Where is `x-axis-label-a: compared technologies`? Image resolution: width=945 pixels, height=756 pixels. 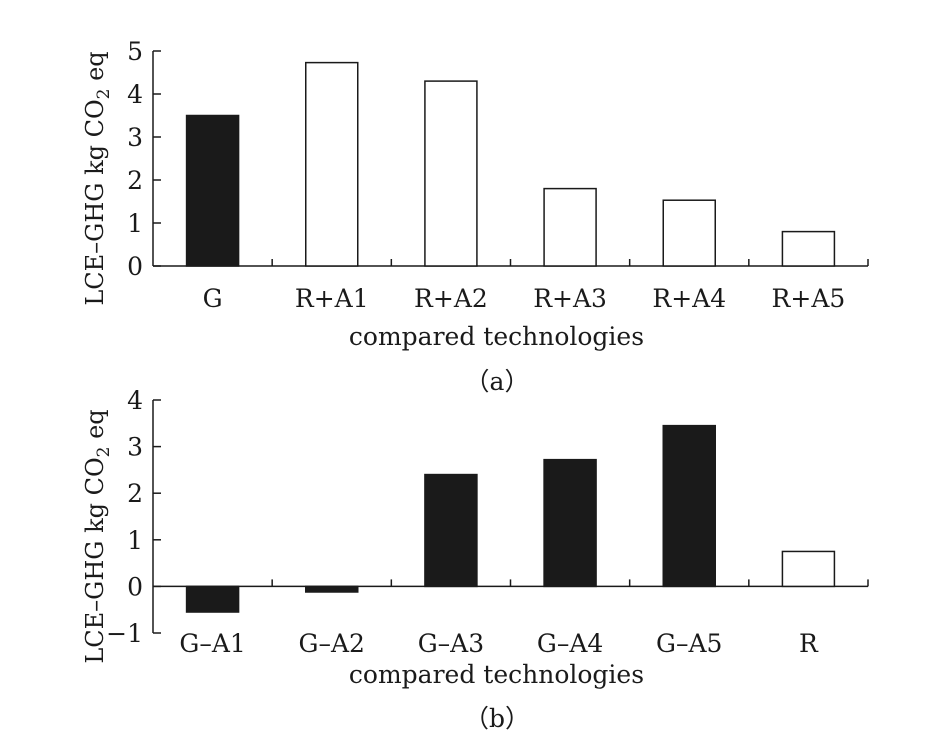
x-axis-label-a: compared technologies is located at coordinates (496, 336).